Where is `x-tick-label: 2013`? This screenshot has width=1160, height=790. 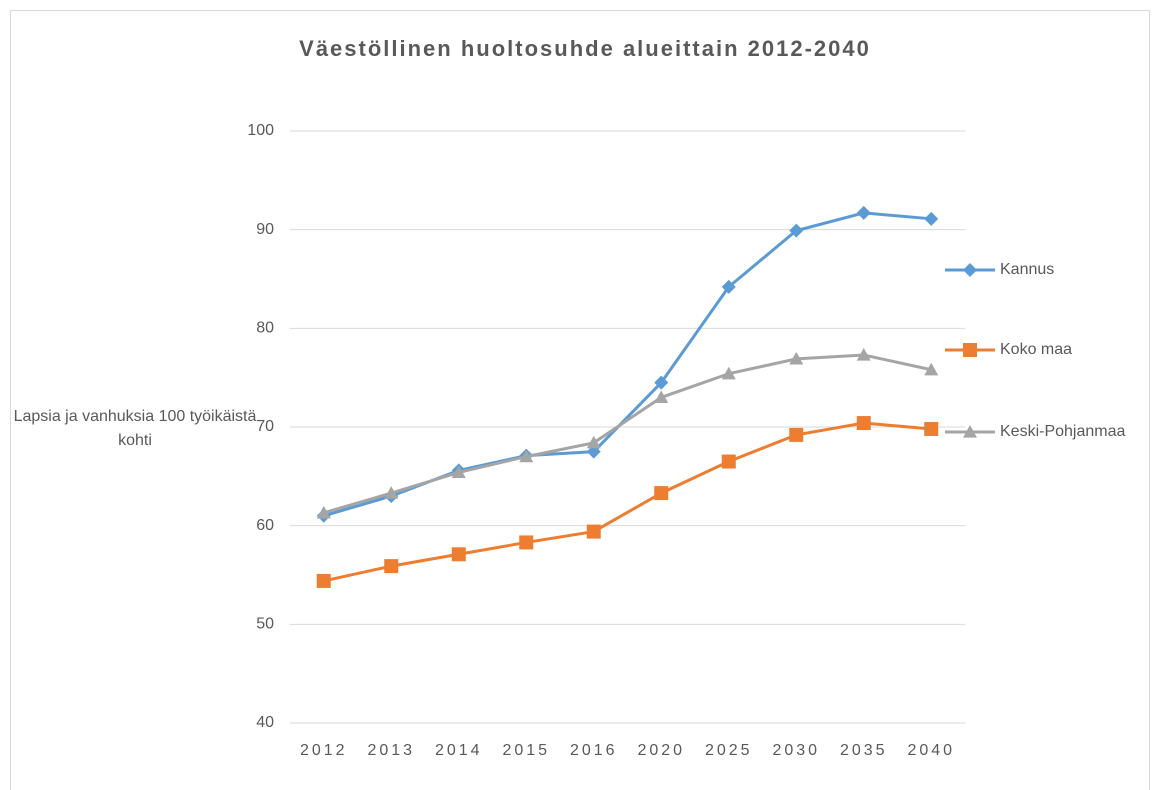 x-tick-label: 2013 is located at coordinates (391, 750).